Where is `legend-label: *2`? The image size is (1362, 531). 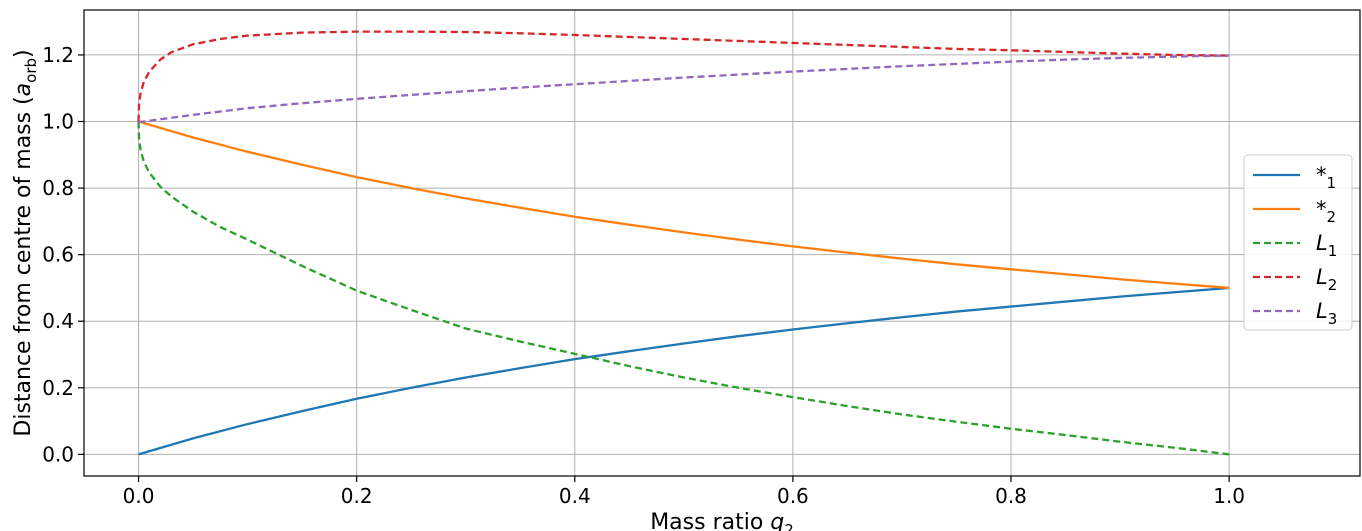 legend-label: *2 is located at coordinates (1326, 211).